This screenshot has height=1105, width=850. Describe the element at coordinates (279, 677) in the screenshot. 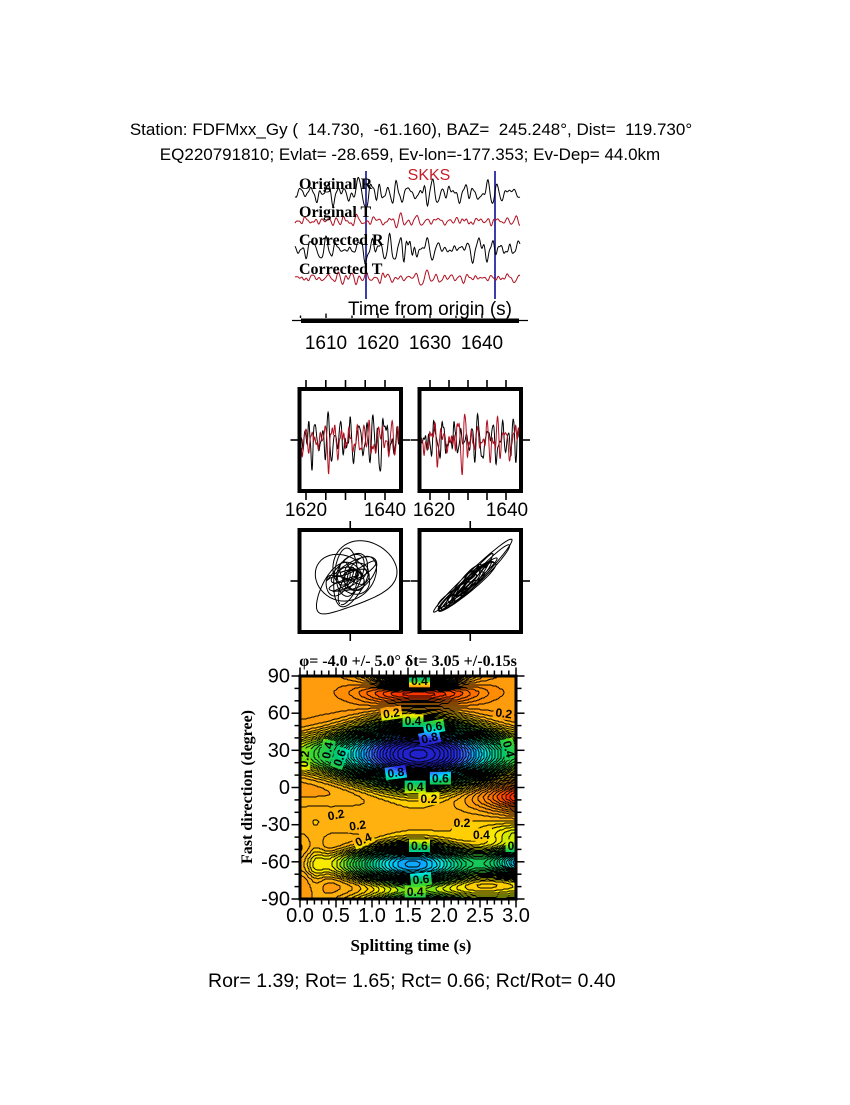

I see `svg-text: 90` at that location.